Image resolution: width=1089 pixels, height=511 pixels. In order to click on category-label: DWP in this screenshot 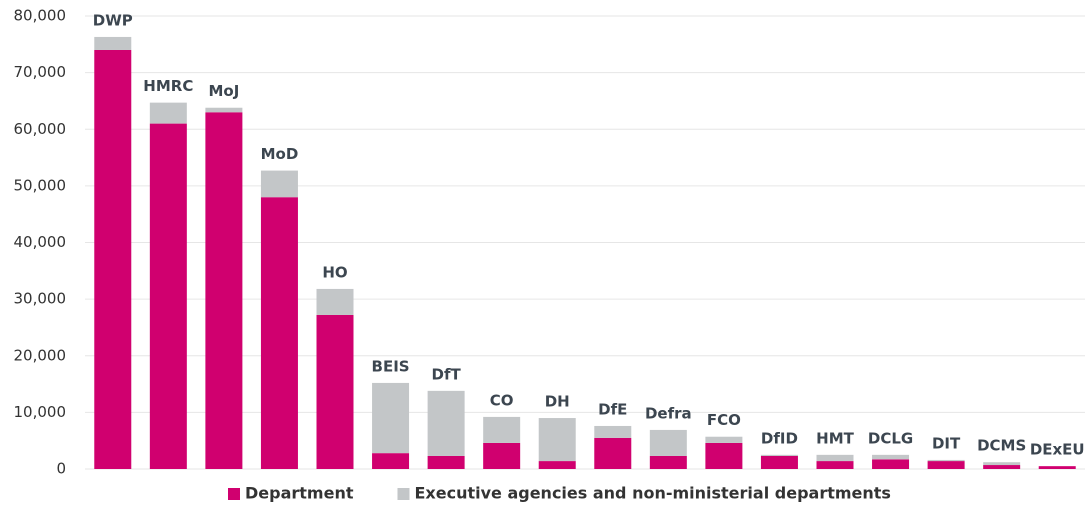, I will do `click(113, 20)`.